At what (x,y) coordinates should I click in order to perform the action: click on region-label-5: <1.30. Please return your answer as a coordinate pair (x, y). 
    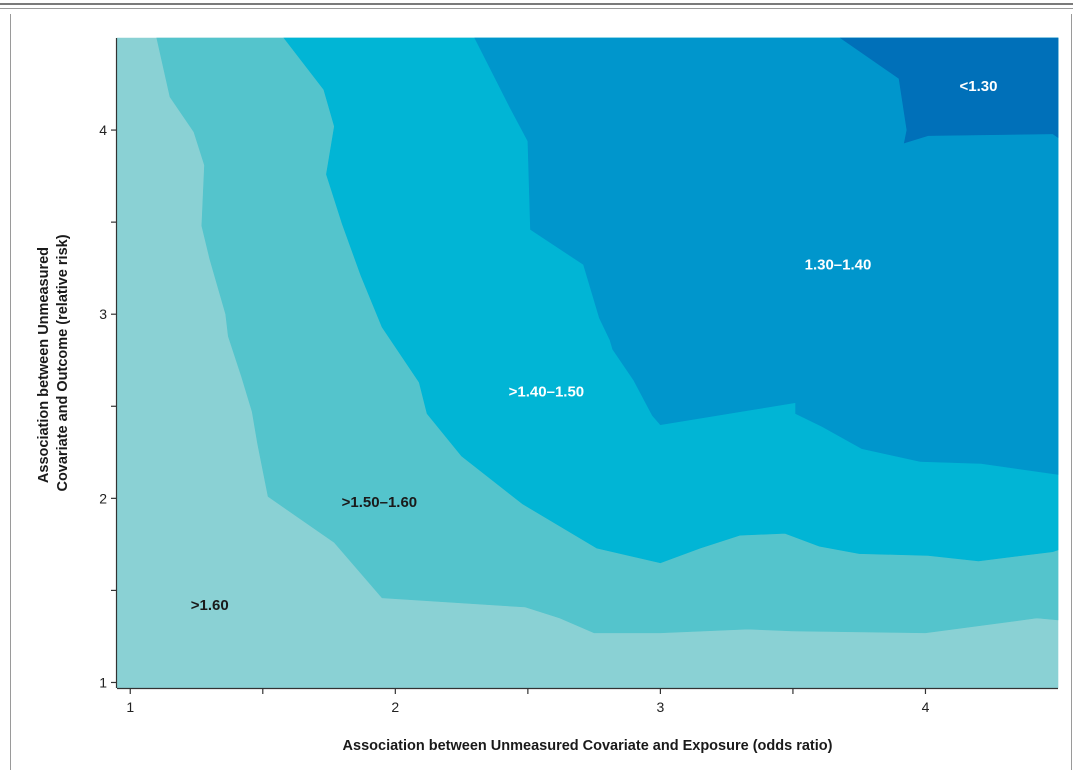
    Looking at the image, I should click on (978, 86).